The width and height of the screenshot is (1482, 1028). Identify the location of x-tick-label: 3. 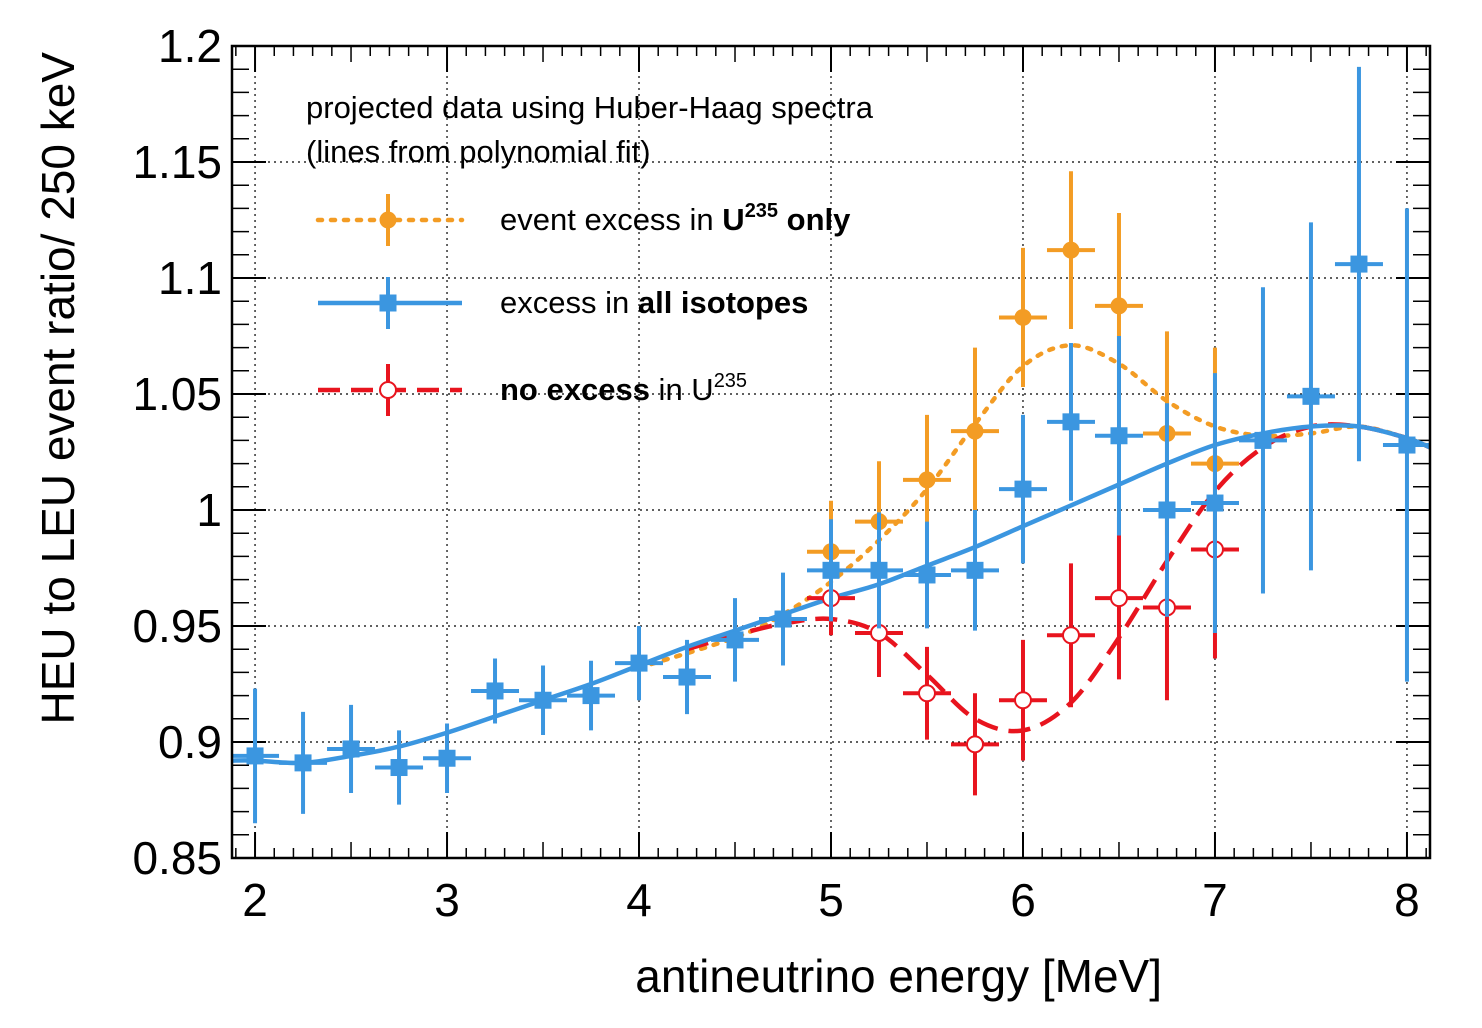
(447, 900).